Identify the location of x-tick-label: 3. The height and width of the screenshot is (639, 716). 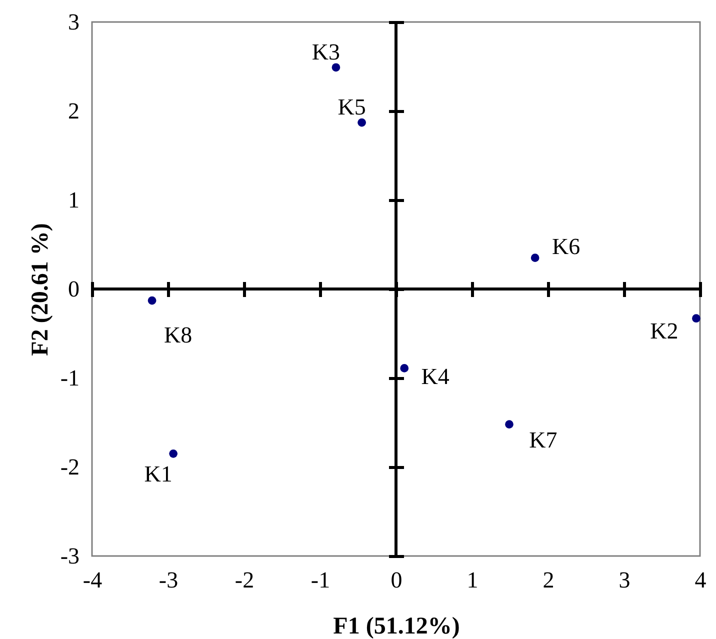
(624, 580).